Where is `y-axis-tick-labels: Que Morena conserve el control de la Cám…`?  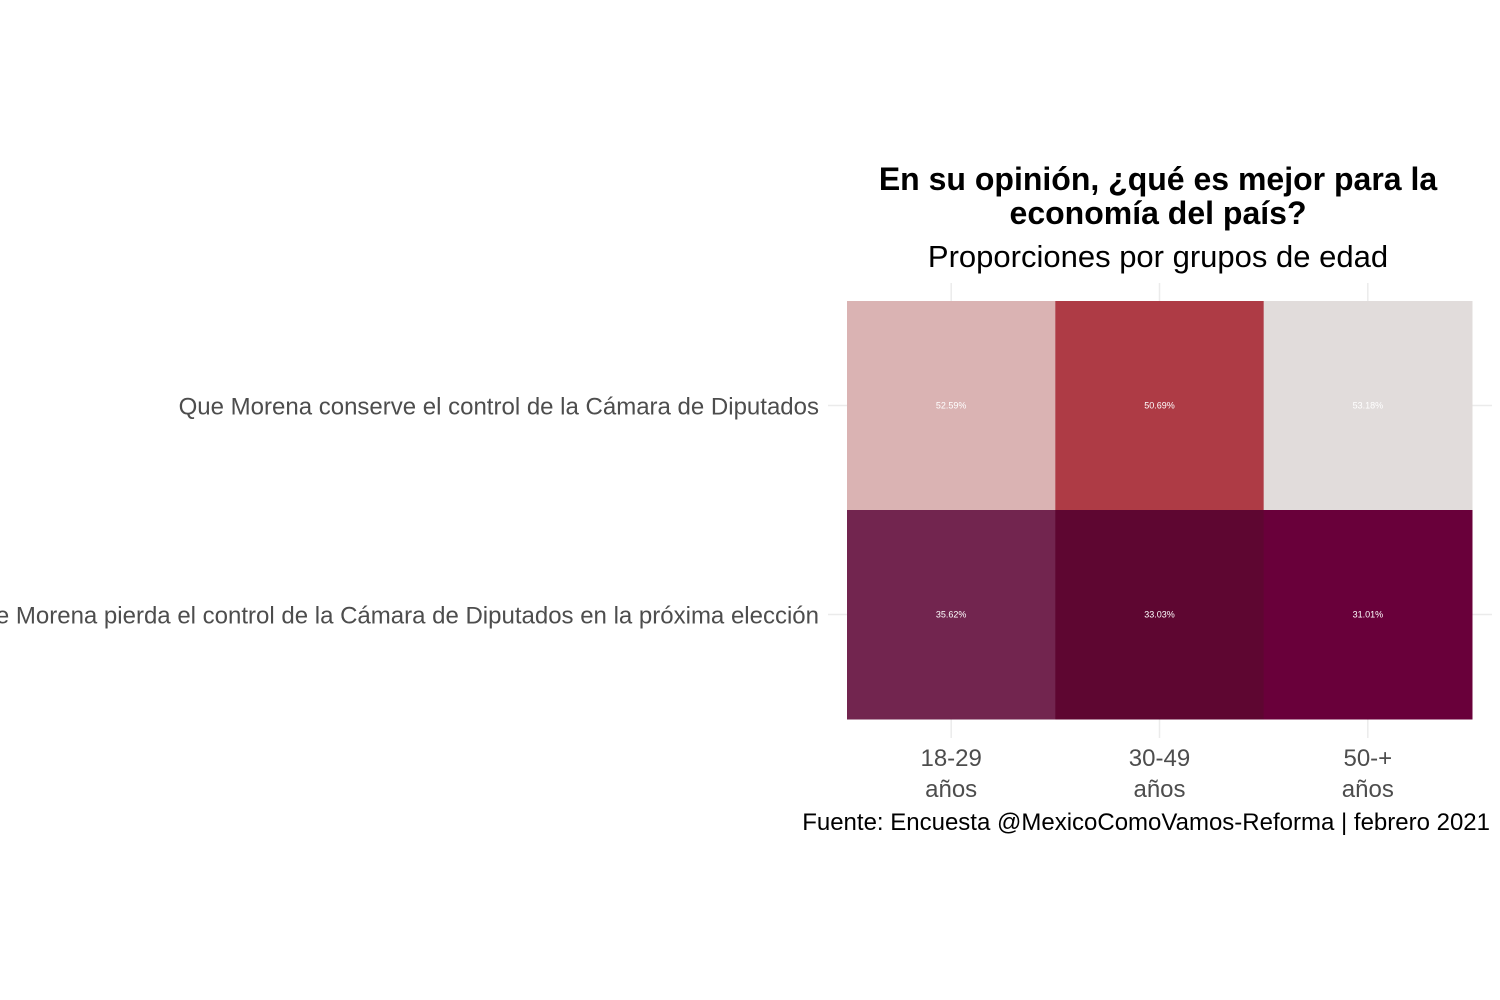 y-axis-tick-labels: Que Morena conserve el control de la Cám… is located at coordinates (409, 512).